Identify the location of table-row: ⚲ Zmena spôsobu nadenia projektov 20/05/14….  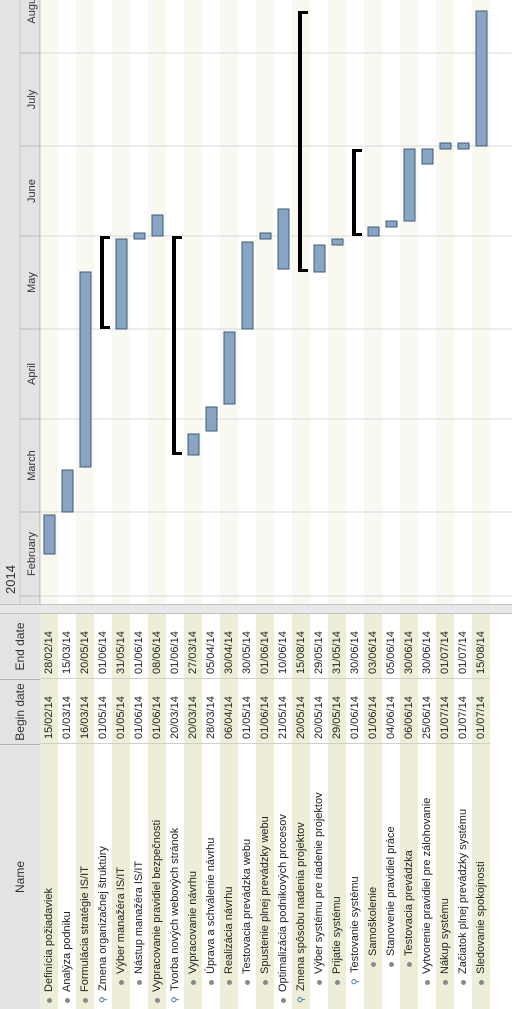
(301, 811).